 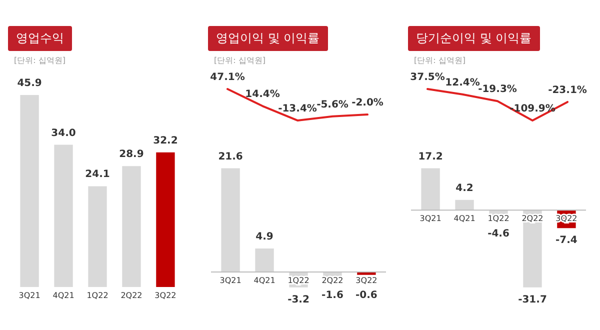 What do you see at coordinates (165, 140) in the screenshot?
I see `data-label: 32.2` at bounding box center [165, 140].